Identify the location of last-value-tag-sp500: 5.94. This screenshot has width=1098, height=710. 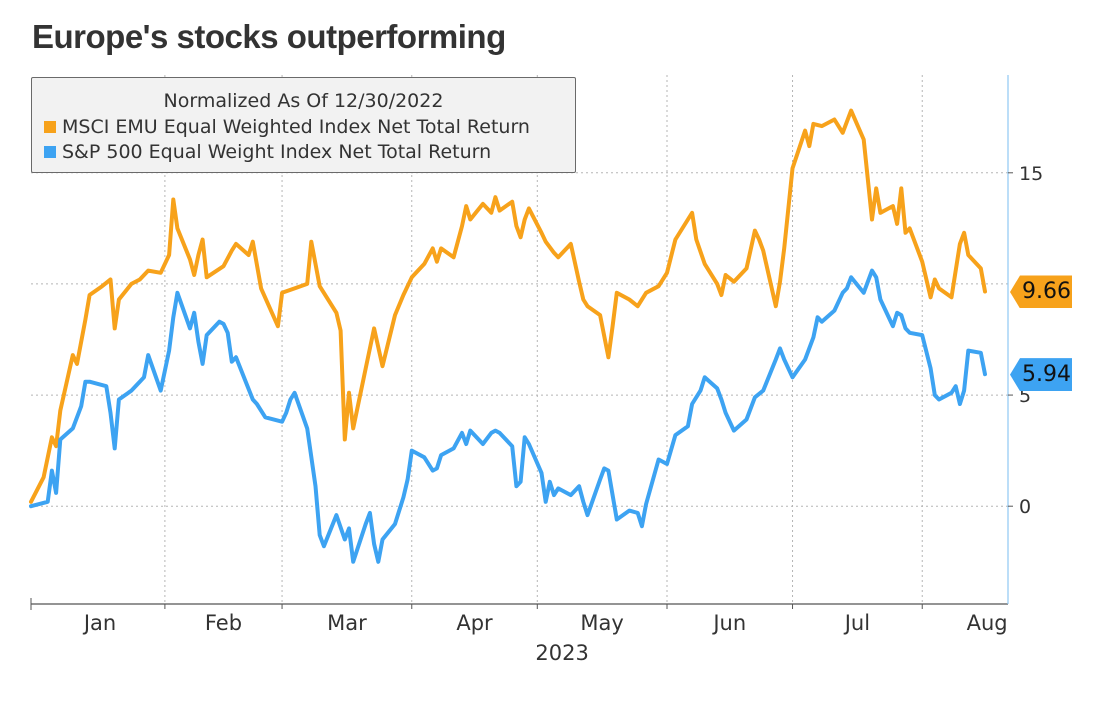
(1041, 375).